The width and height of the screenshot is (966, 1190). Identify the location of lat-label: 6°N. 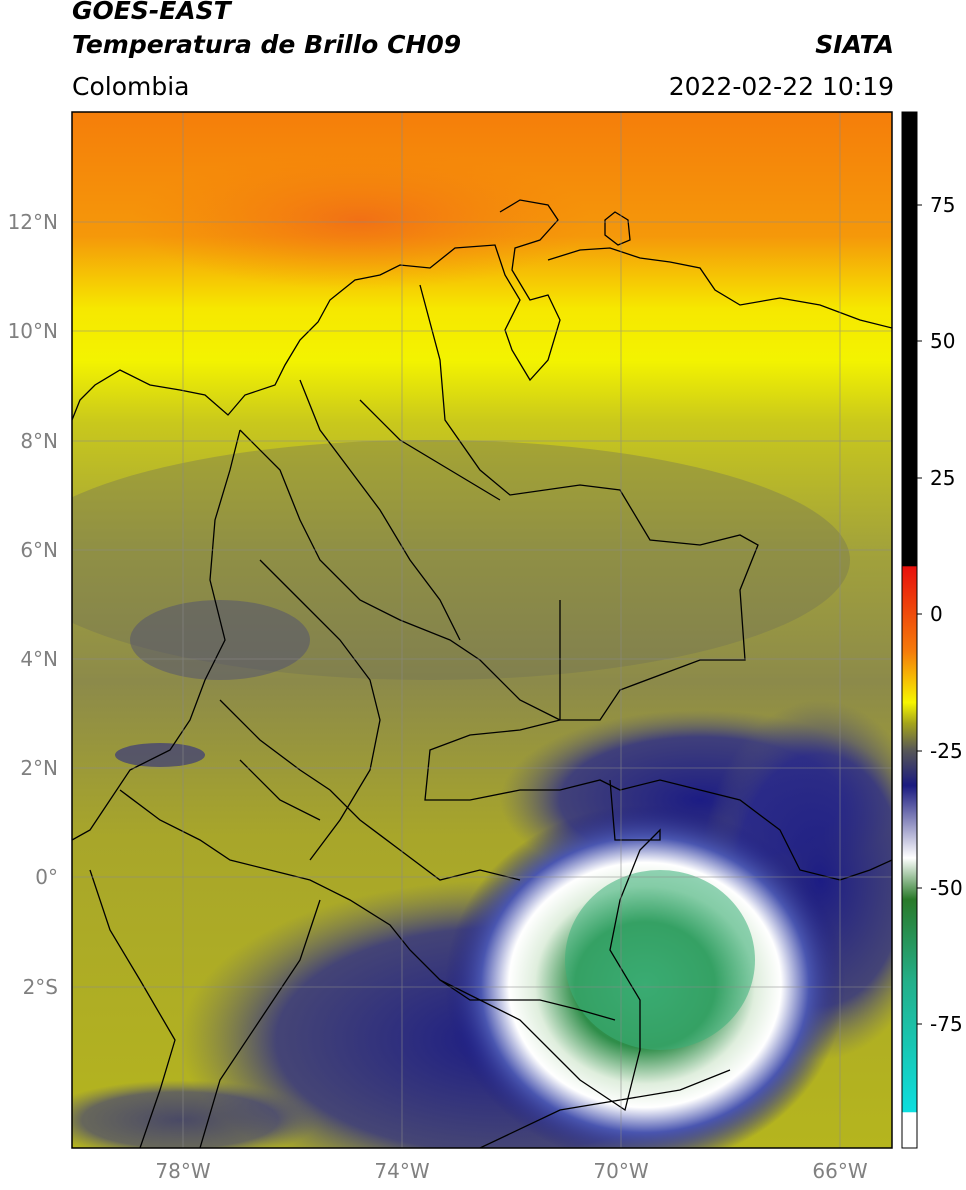
(39, 550).